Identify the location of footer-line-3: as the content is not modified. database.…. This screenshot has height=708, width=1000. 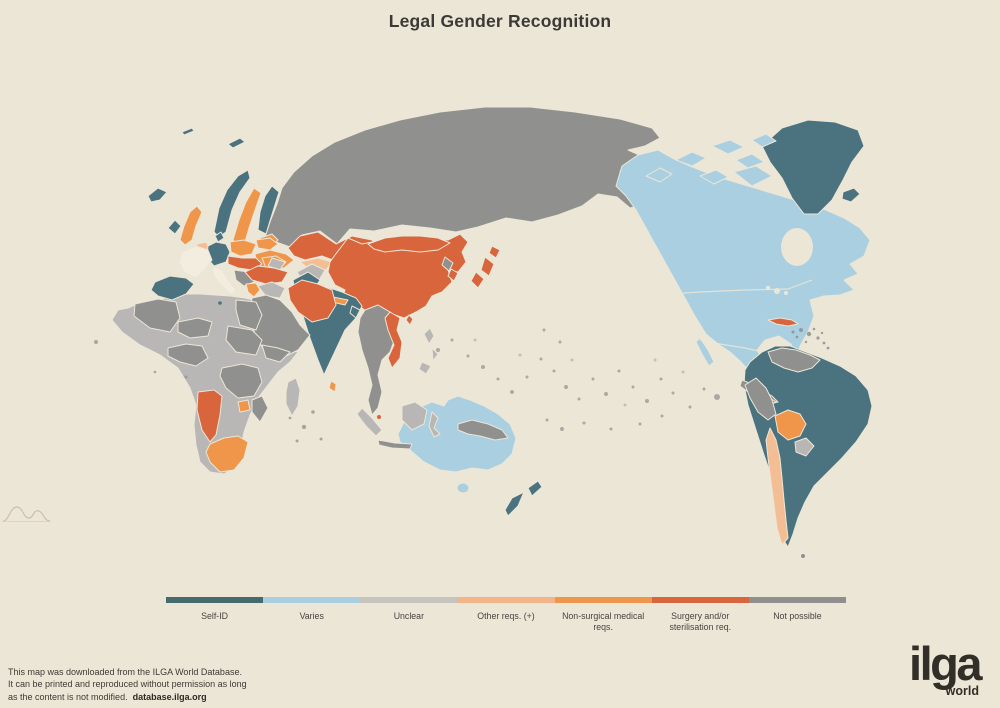
(127, 697).